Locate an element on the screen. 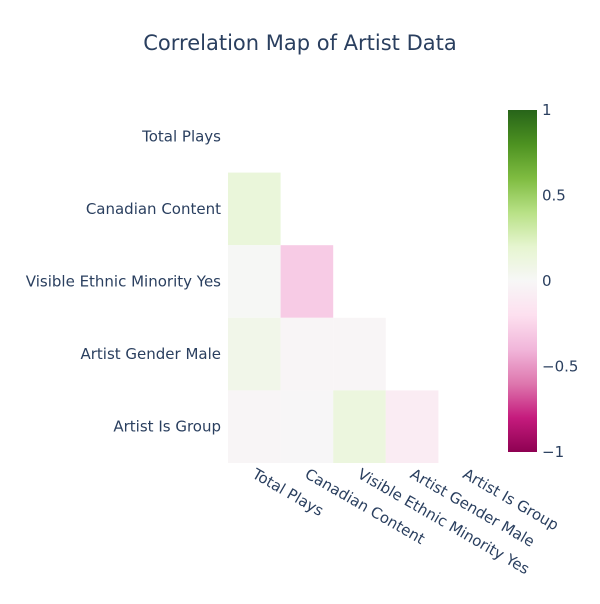 Image resolution: width=600 pixels, height=604 pixels. colorbar-tick-label: −0.5 is located at coordinates (560, 367).